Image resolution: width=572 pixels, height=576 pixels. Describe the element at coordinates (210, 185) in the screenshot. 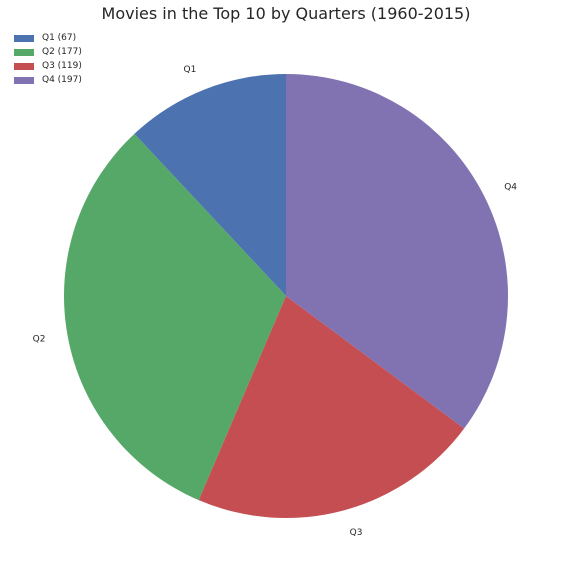

I see `pie-slice-q1` at that location.